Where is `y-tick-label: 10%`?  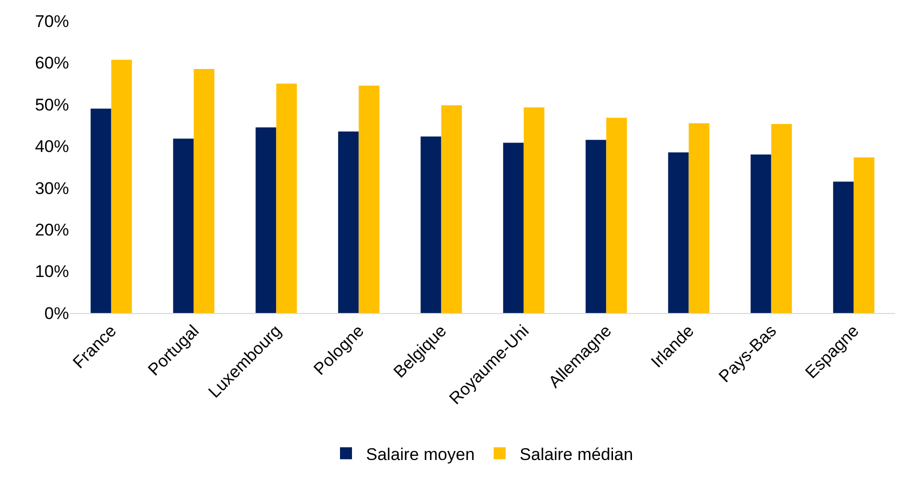
y-tick-label: 10% is located at coordinates (51, 272).